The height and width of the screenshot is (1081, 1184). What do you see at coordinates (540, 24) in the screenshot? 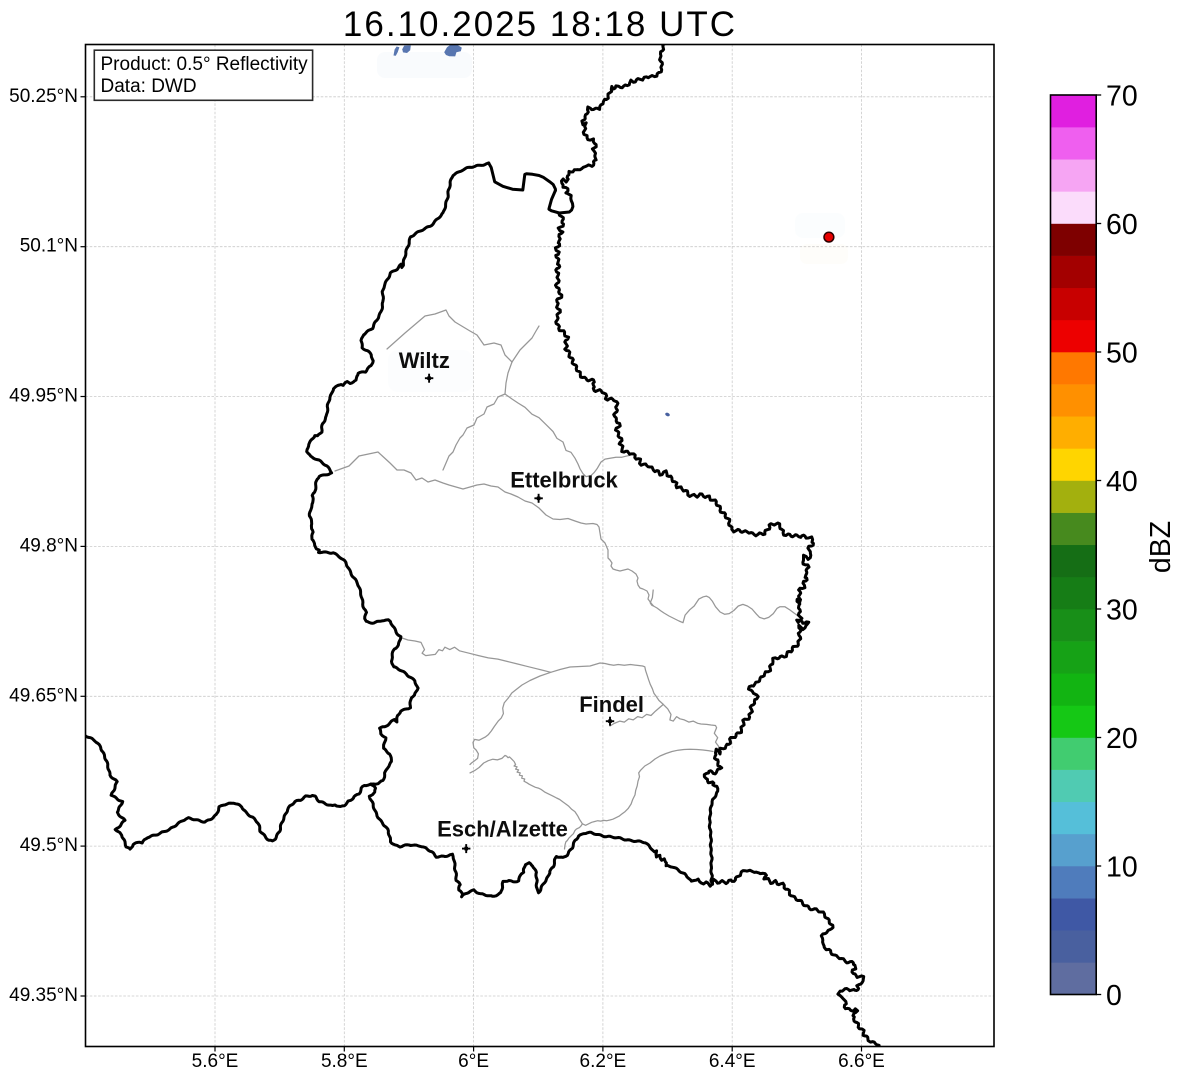
I see `svg-text: 16.10.2025 18:18 UTC` at bounding box center [540, 24].